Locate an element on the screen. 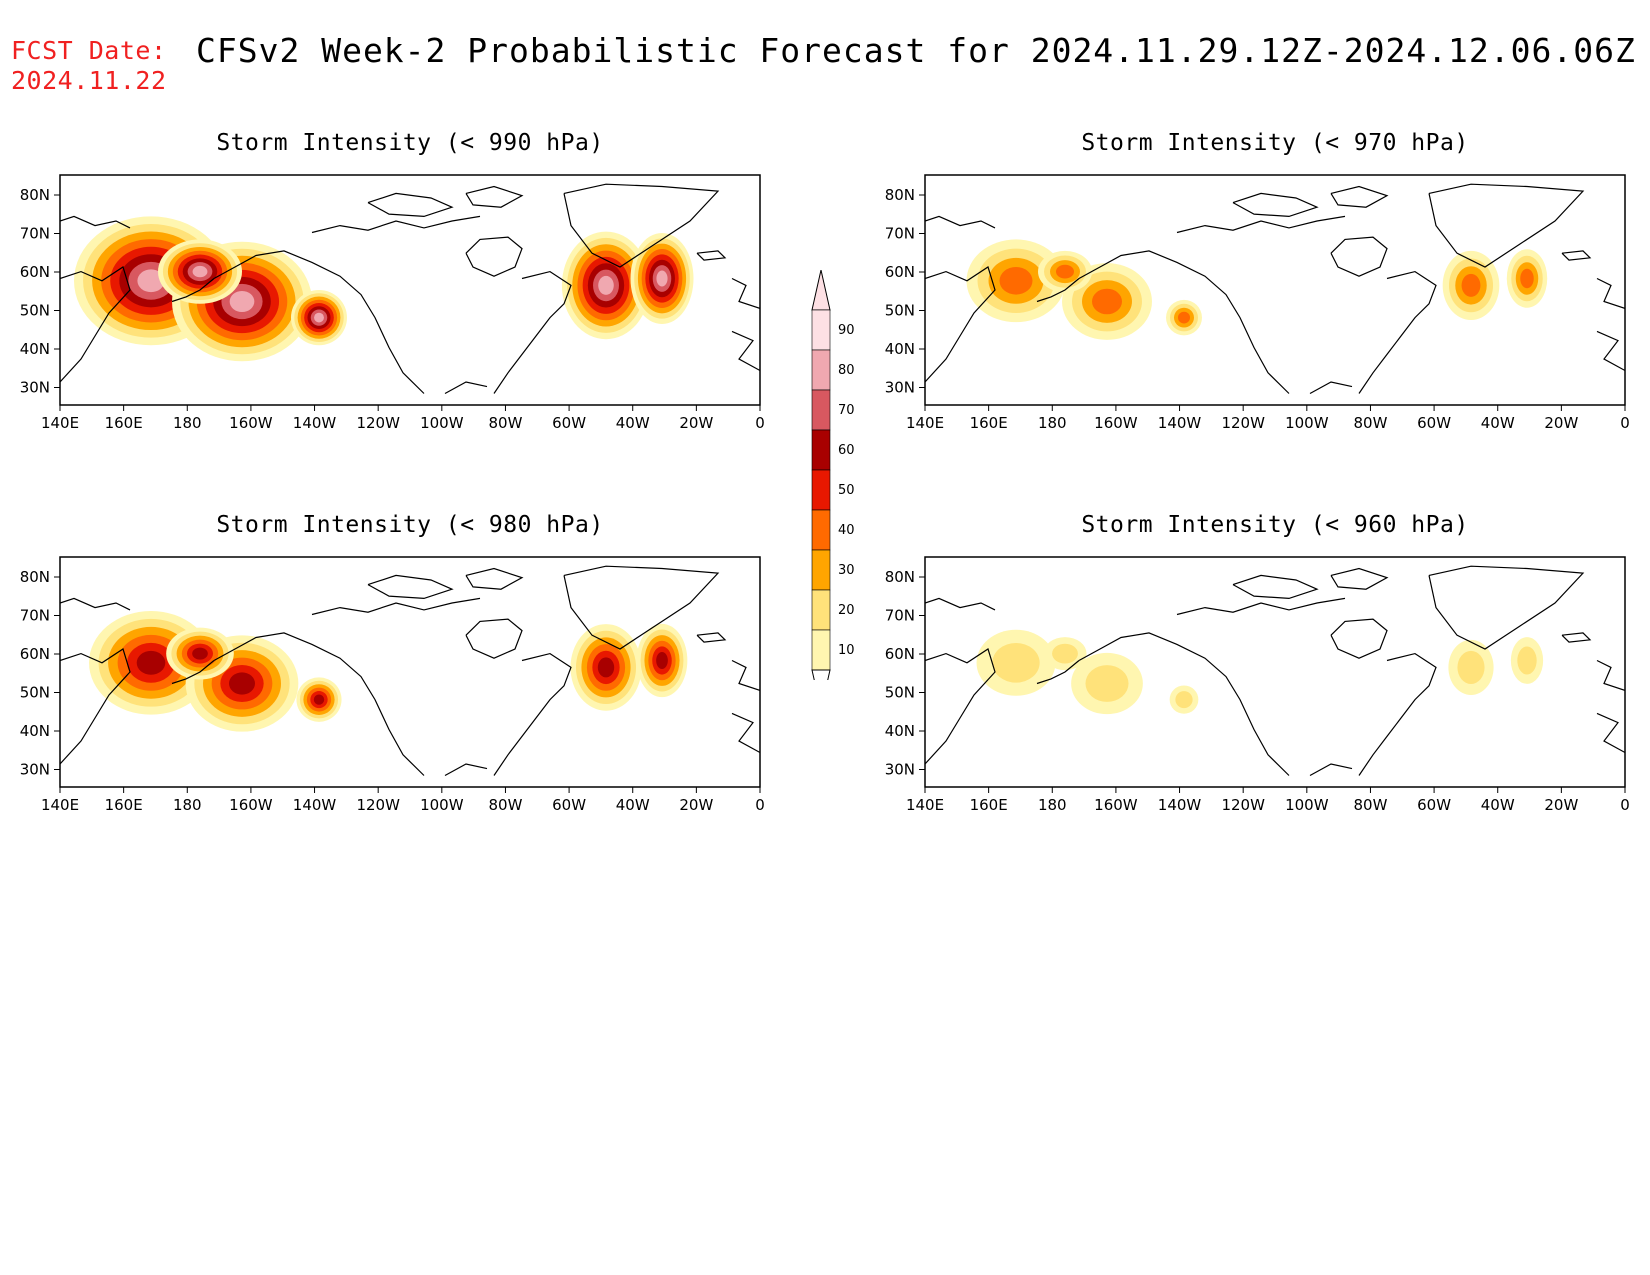  map-frame is located at coordinates (410, 672).